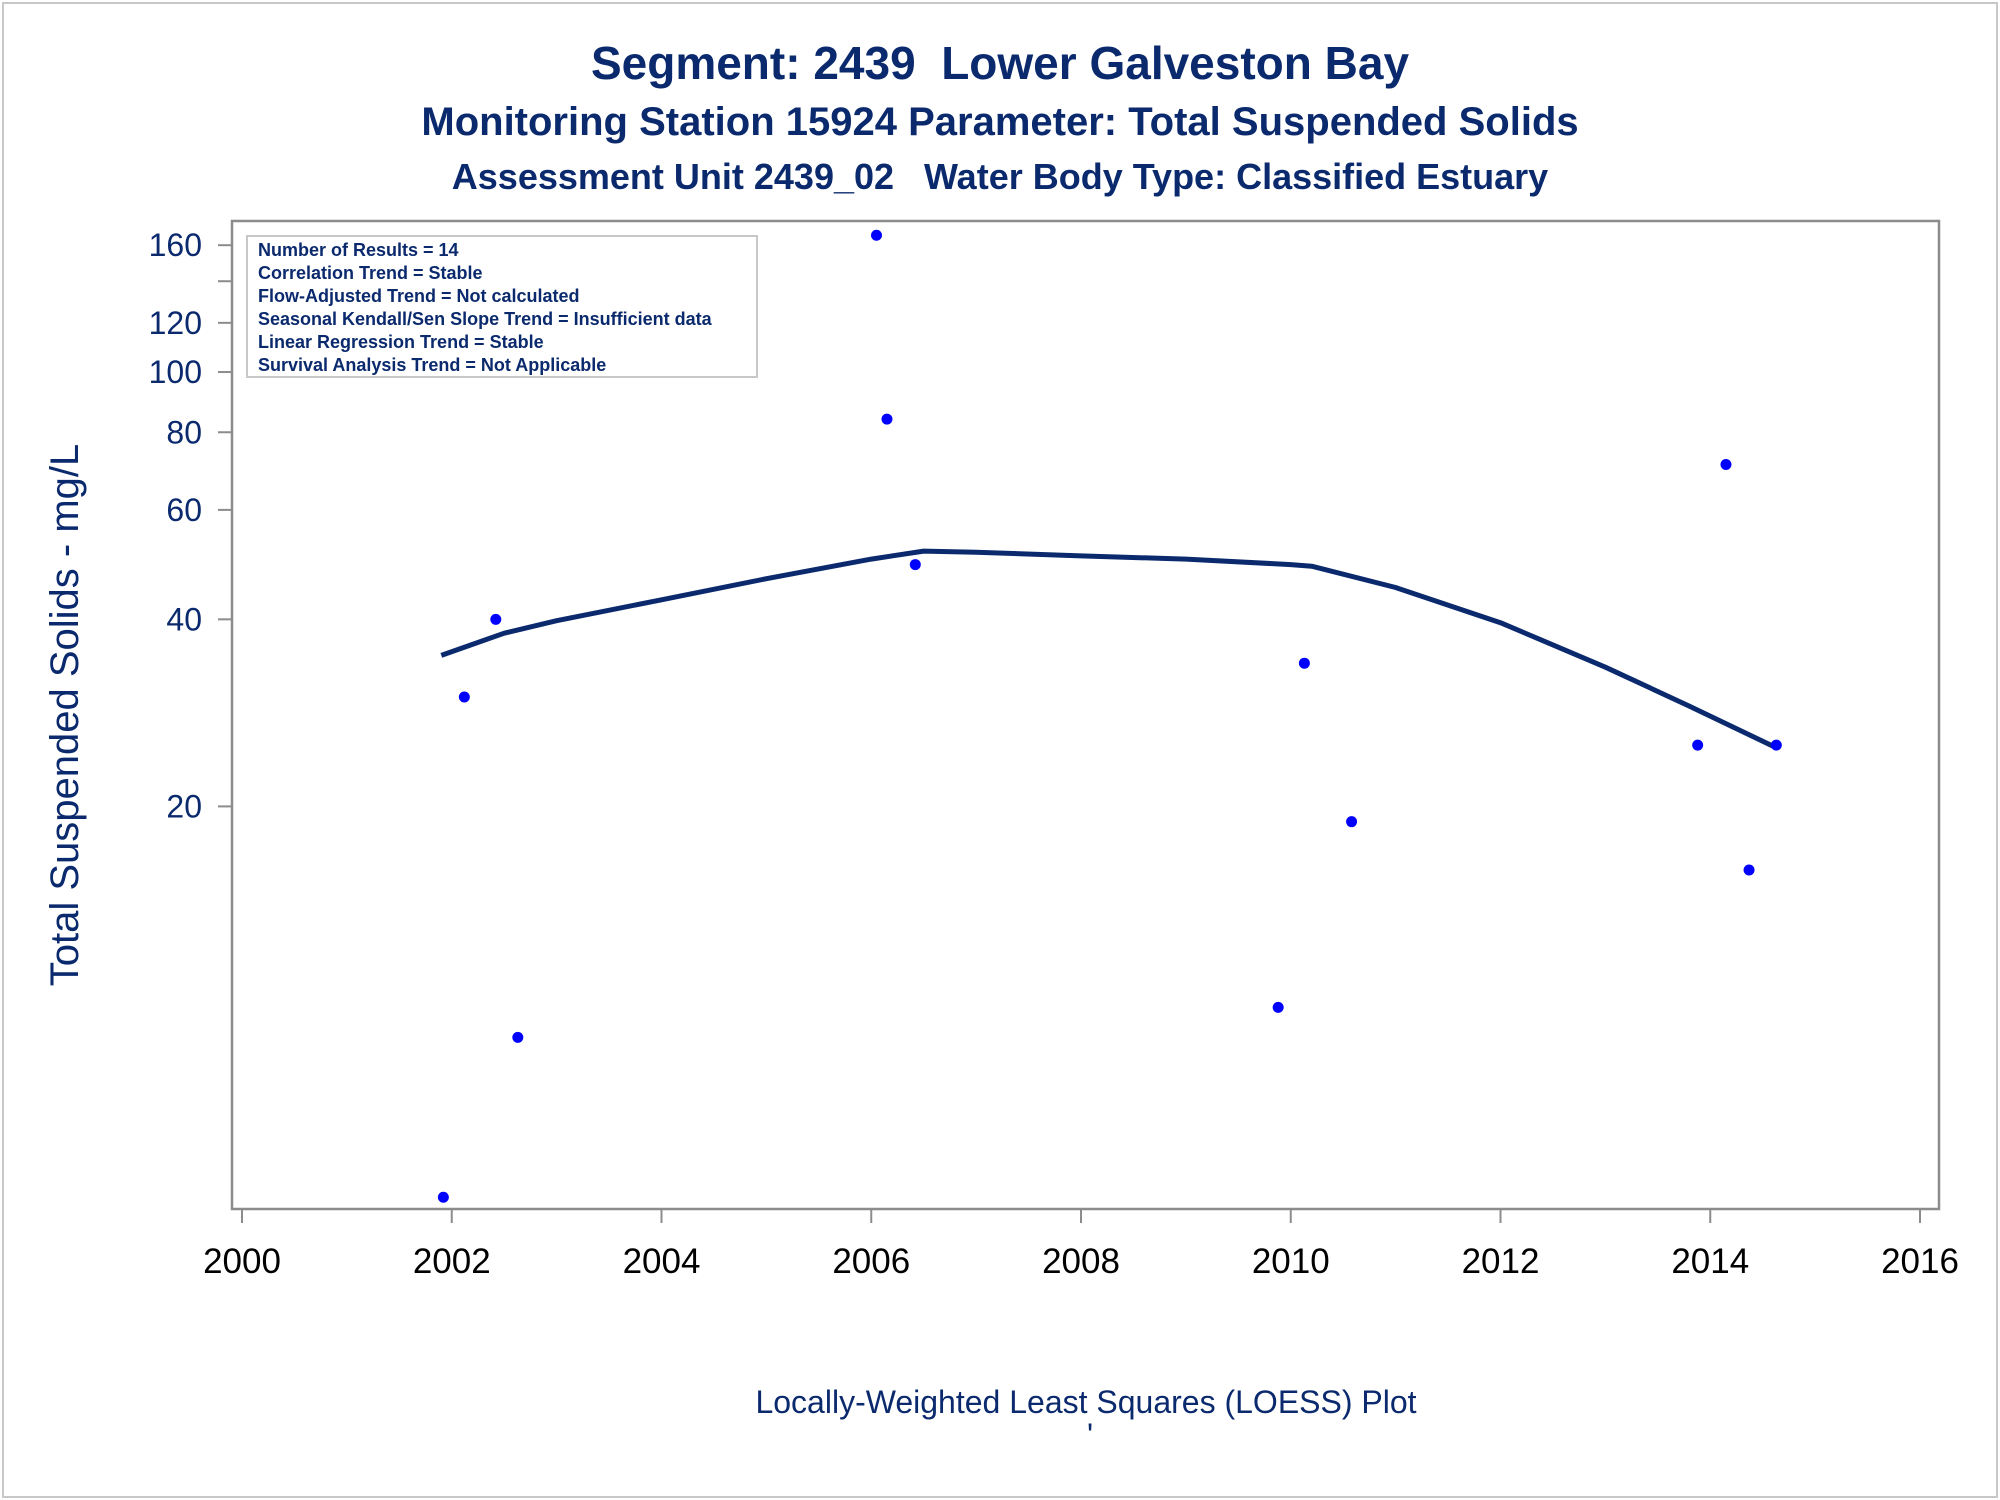 The width and height of the screenshot is (2000, 1500). What do you see at coordinates (1920, 1261) in the screenshot?
I see `x-tick-label: 2016` at bounding box center [1920, 1261].